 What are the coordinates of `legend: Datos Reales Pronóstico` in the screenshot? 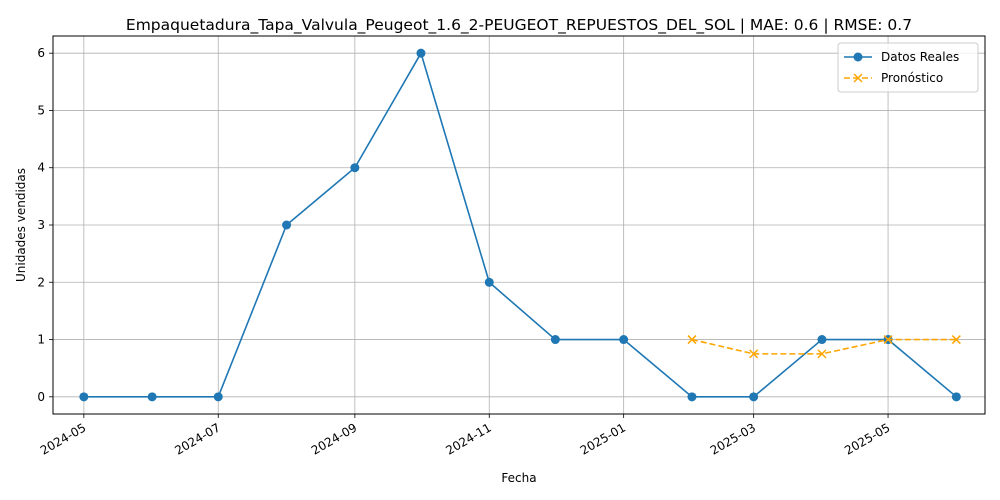 It's located at (908, 67).